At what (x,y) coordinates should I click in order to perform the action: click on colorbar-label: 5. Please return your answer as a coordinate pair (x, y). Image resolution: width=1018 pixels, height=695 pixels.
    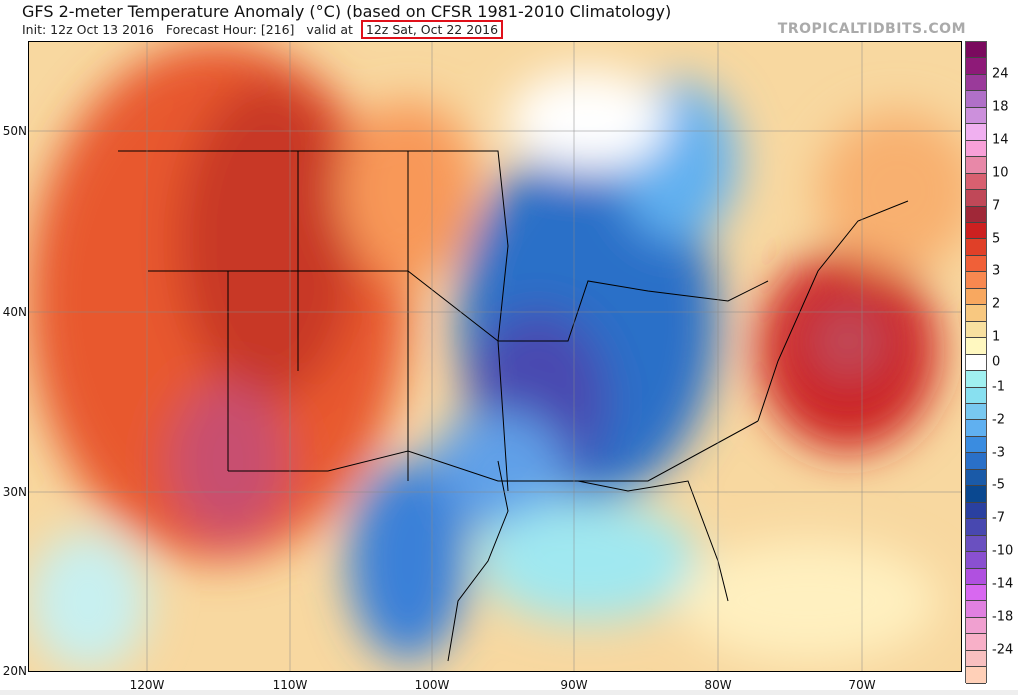
    Looking at the image, I should click on (996, 239).